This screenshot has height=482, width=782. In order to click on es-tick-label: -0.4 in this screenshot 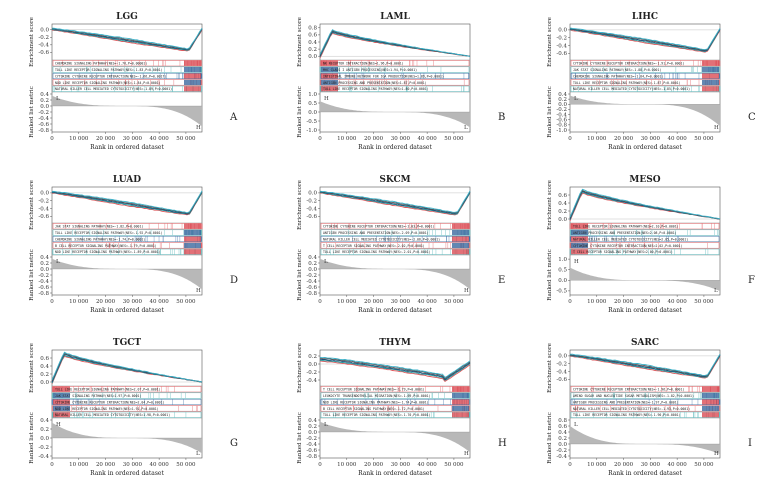, I will do `click(561, 46)`.